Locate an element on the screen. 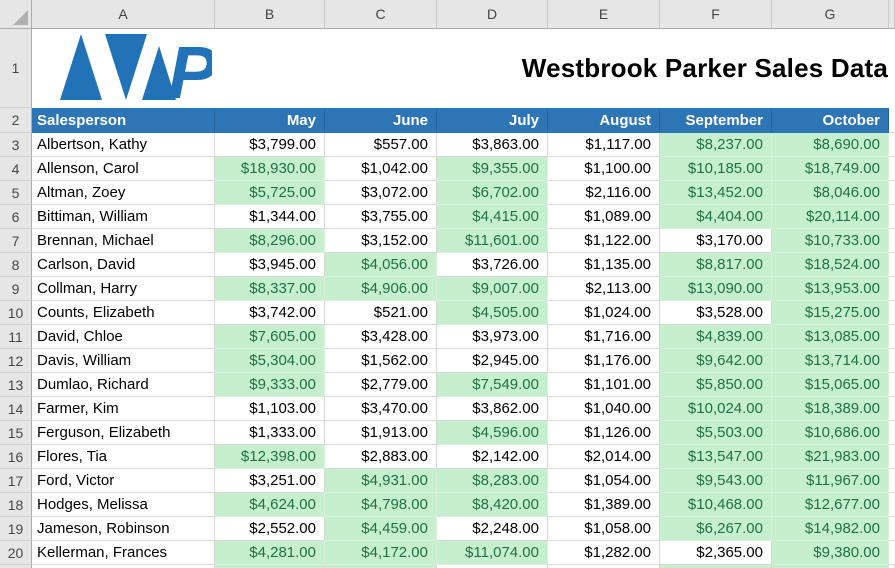  sales-value-cell: $18,389.00 is located at coordinates (830, 409).